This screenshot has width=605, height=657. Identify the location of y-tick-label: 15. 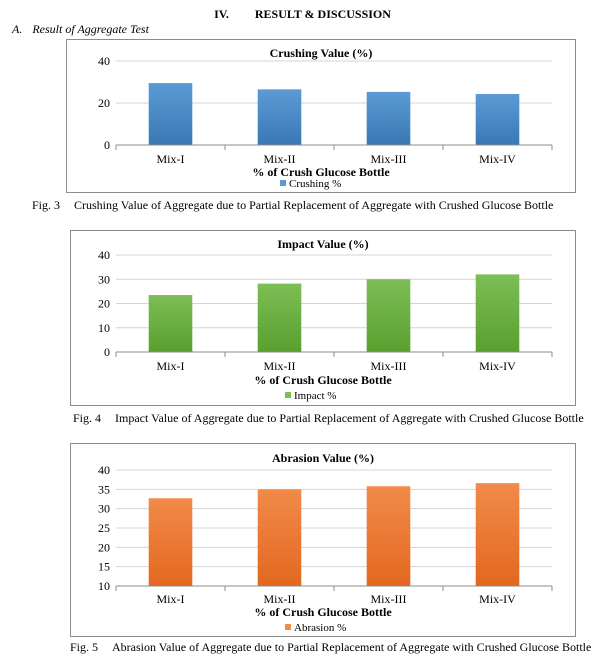
(104, 567).